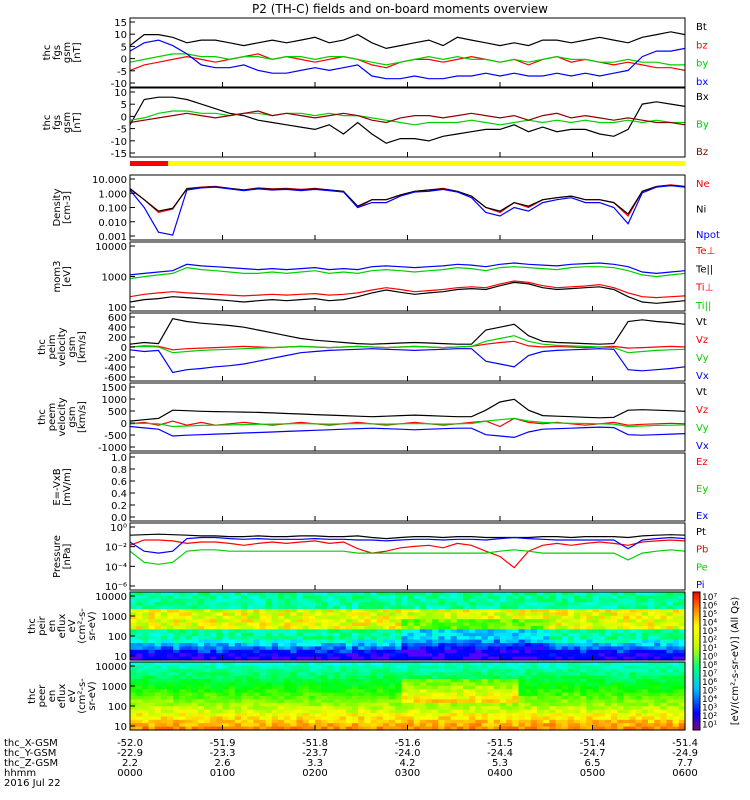  What do you see at coordinates (702, 376) in the screenshot?
I see `legend-label: Vx` at bounding box center [702, 376].